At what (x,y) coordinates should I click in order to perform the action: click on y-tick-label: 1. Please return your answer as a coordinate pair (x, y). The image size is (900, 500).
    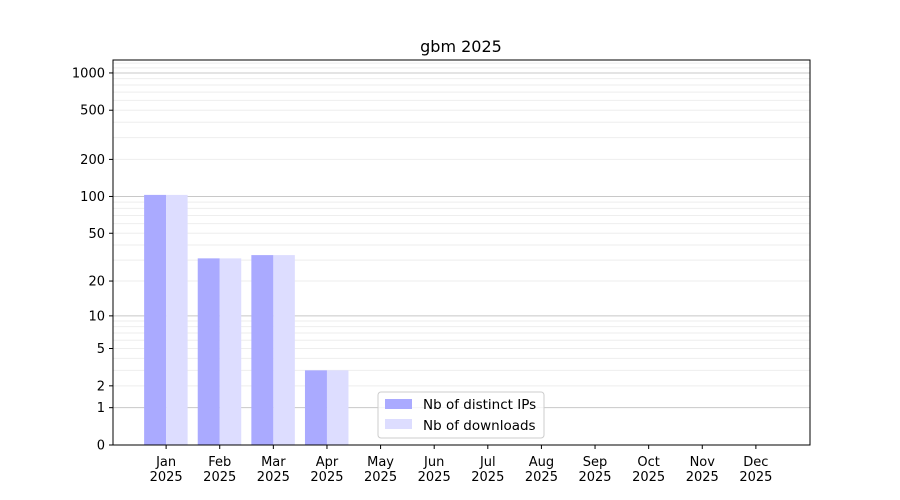
    Looking at the image, I should click on (101, 408).